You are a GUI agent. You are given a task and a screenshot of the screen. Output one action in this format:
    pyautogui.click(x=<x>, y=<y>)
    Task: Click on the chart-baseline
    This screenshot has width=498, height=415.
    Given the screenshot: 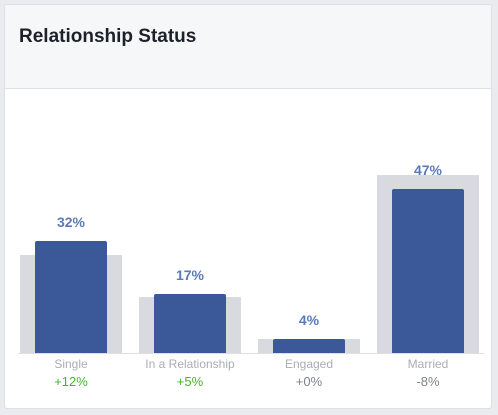 What is the action you would take?
    pyautogui.click(x=251, y=353)
    